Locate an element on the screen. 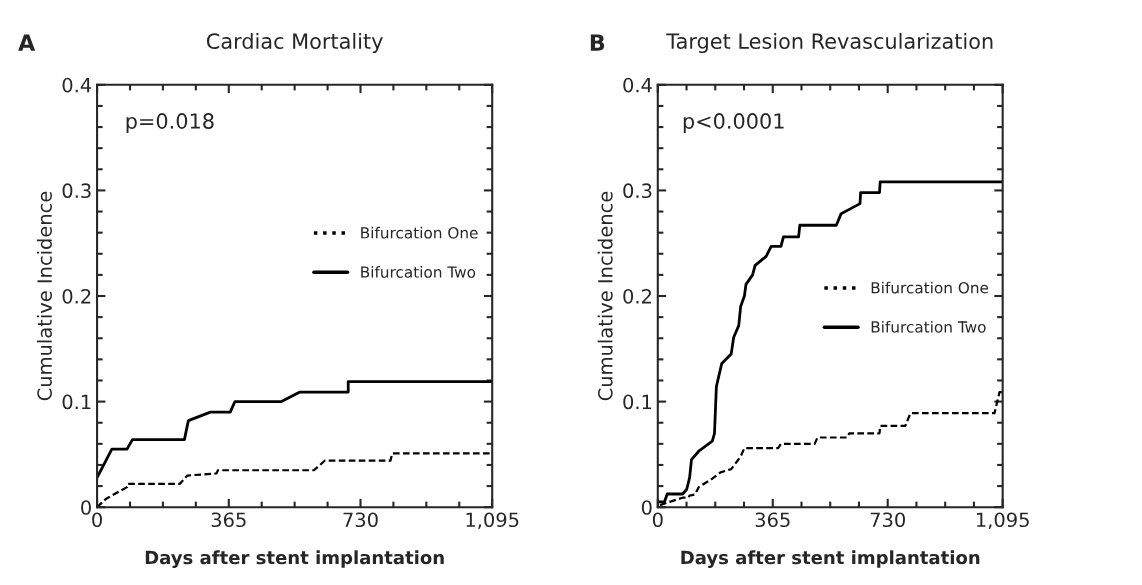  text: B is located at coordinates (597, 42).